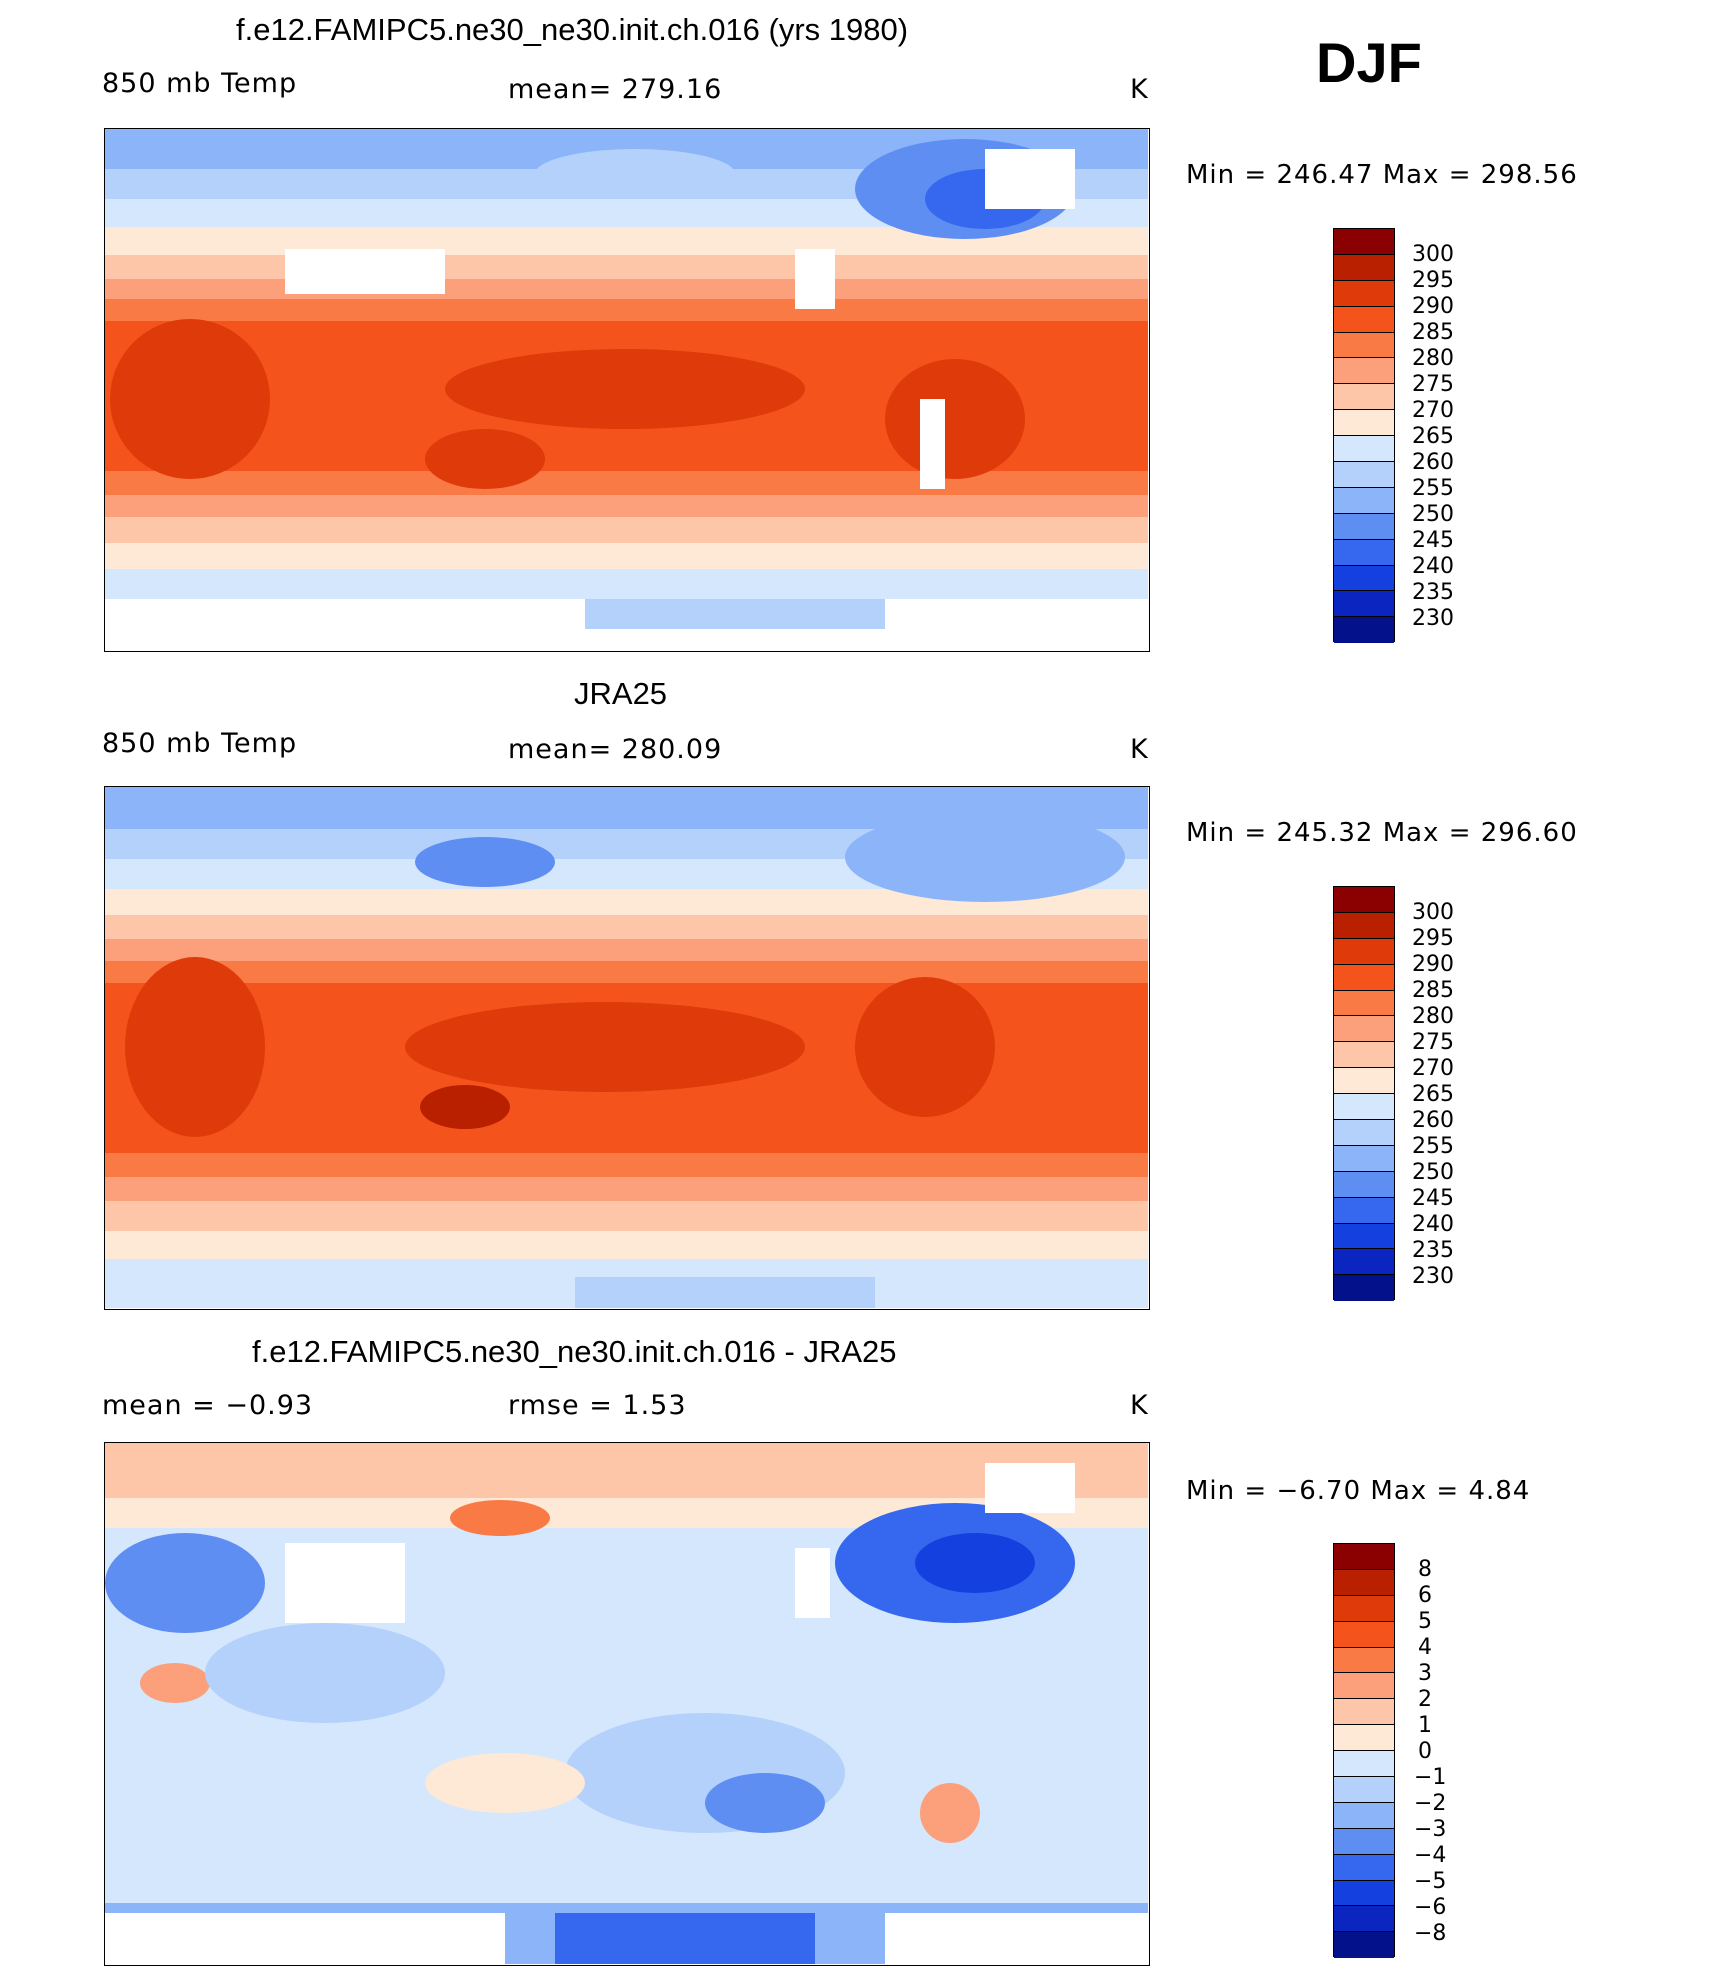 Image resolution: width=1710 pixels, height=1969 pixels. What do you see at coordinates (1425, 1725) in the screenshot?
I see `colorbar-label: 1` at bounding box center [1425, 1725].